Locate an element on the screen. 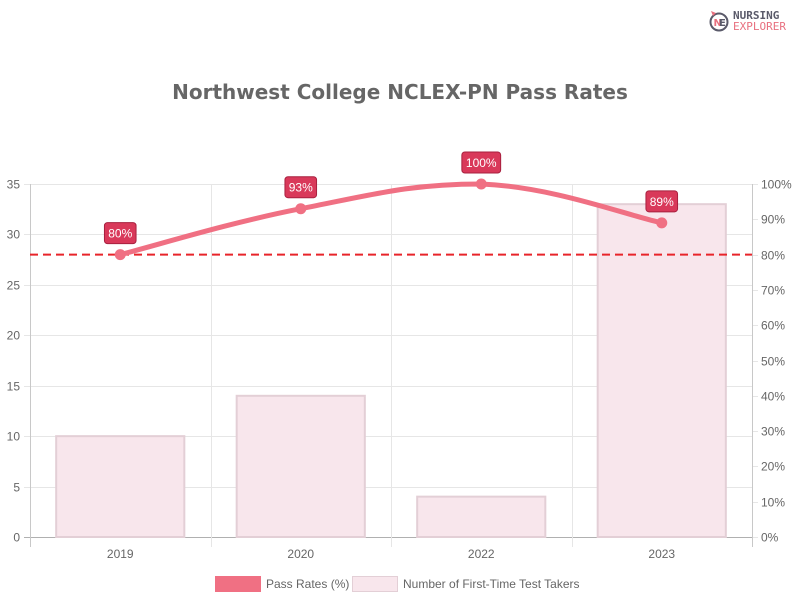  data-label-2019: 80% is located at coordinates (120, 233).